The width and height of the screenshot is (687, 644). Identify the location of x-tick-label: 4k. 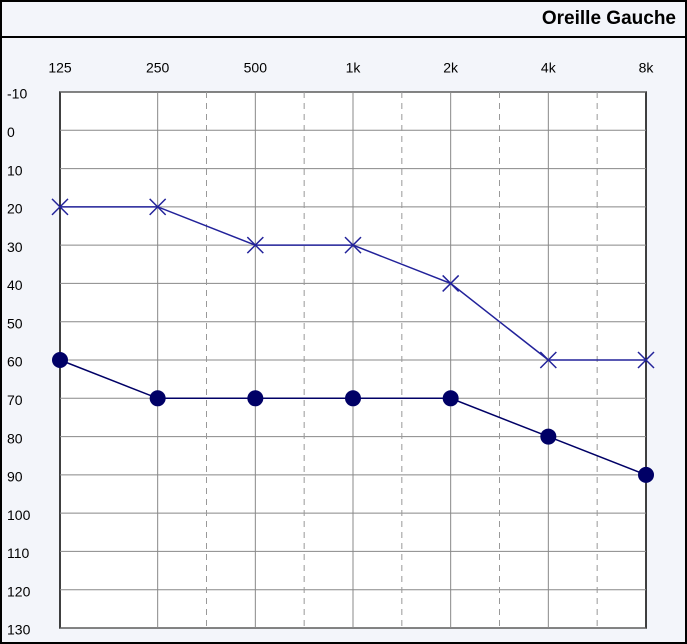
(549, 68).